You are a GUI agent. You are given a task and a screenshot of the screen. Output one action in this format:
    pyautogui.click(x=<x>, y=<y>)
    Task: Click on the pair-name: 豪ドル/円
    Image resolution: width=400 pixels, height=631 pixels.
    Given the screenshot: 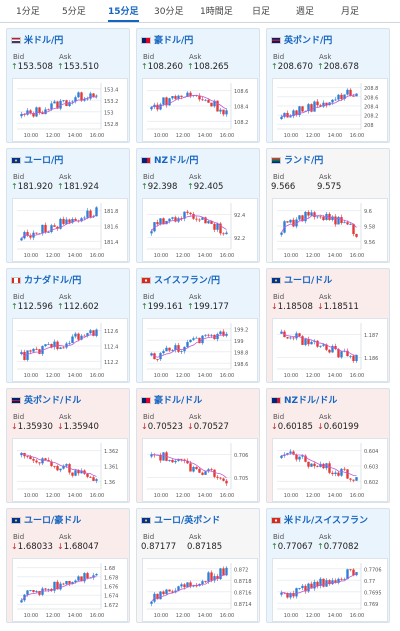 What is the action you would take?
    pyautogui.click(x=174, y=41)
    